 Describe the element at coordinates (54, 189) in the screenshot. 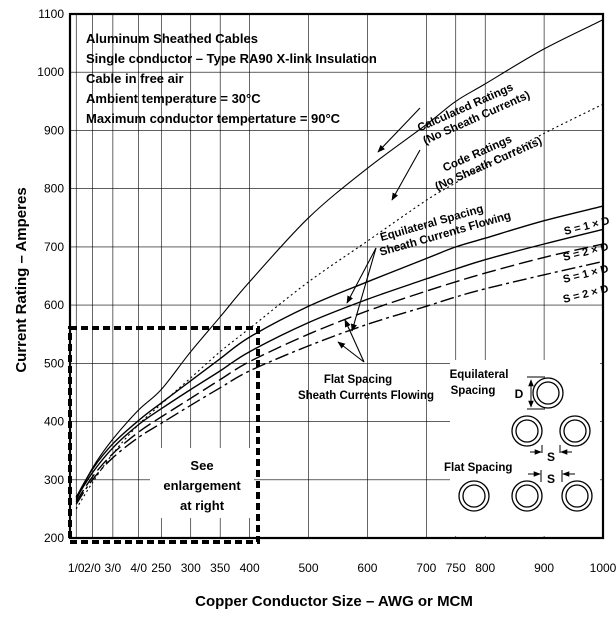

I see `y-tick-label: 800` at that location.